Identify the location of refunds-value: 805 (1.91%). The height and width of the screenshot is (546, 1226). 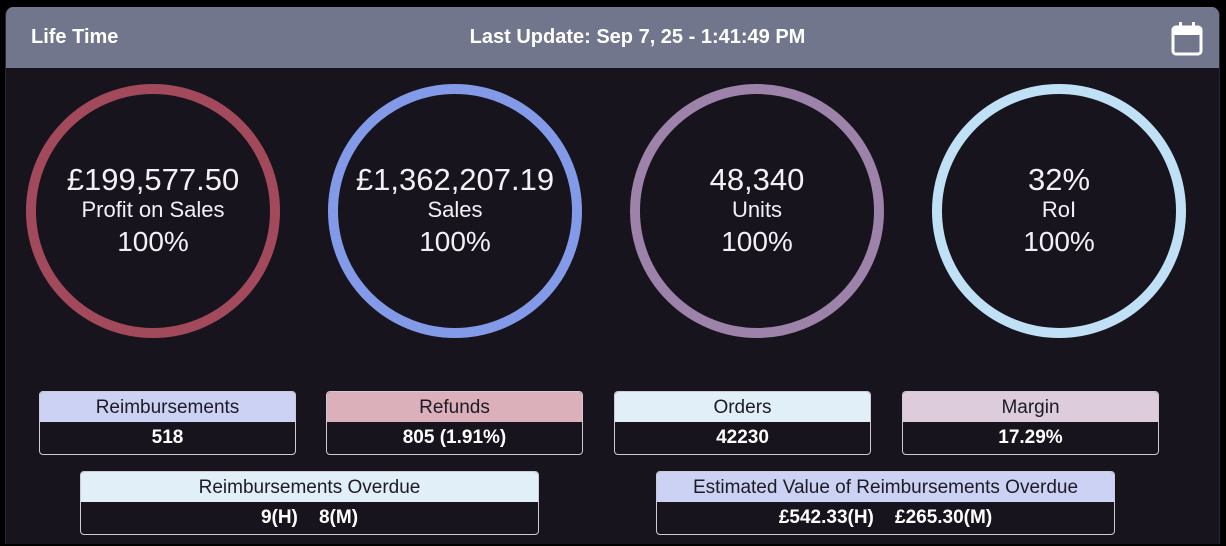
(454, 437).